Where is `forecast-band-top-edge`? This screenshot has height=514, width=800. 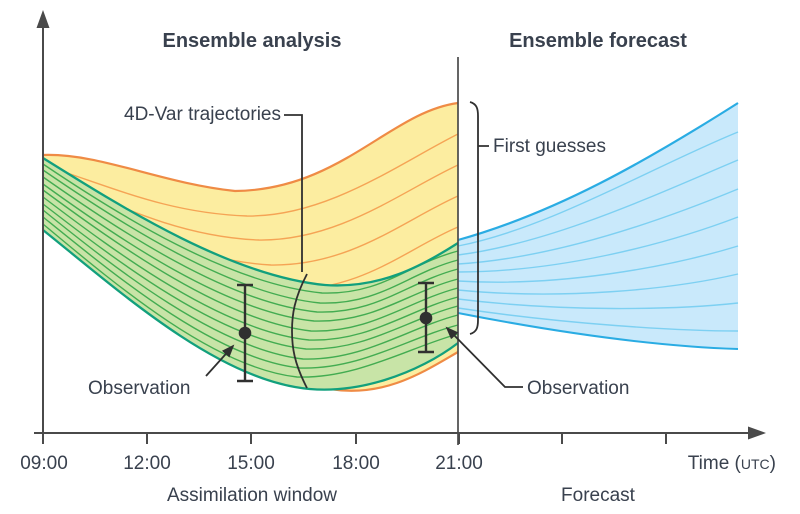 forecast-band-top-edge is located at coordinates (598, 172).